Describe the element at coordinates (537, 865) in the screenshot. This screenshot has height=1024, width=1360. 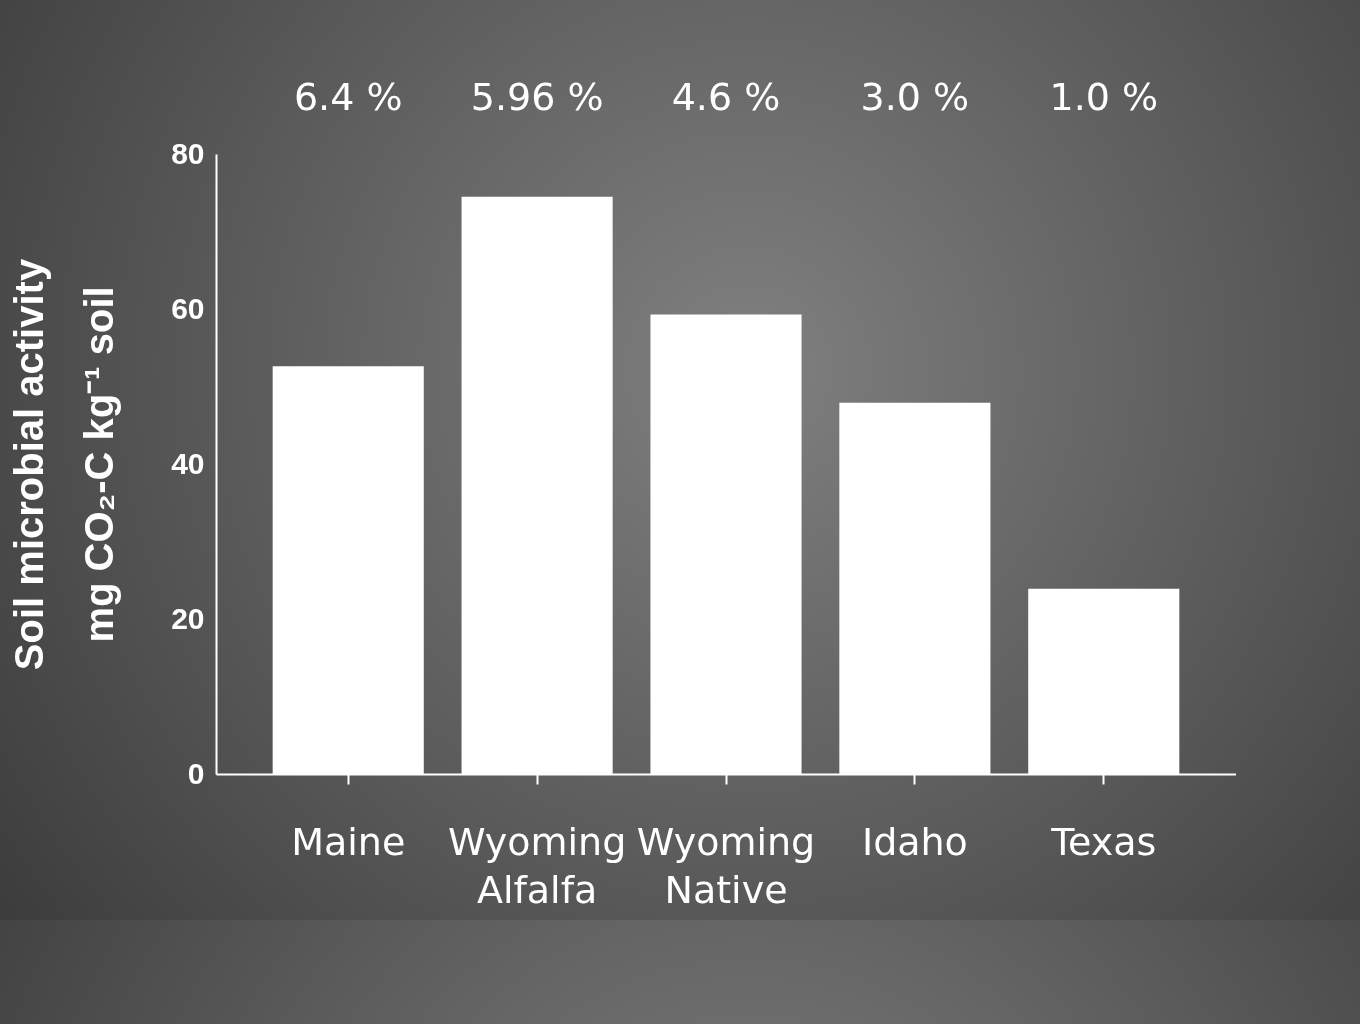
I see `x-tick-label: Wyoming Alfalfa` at that location.